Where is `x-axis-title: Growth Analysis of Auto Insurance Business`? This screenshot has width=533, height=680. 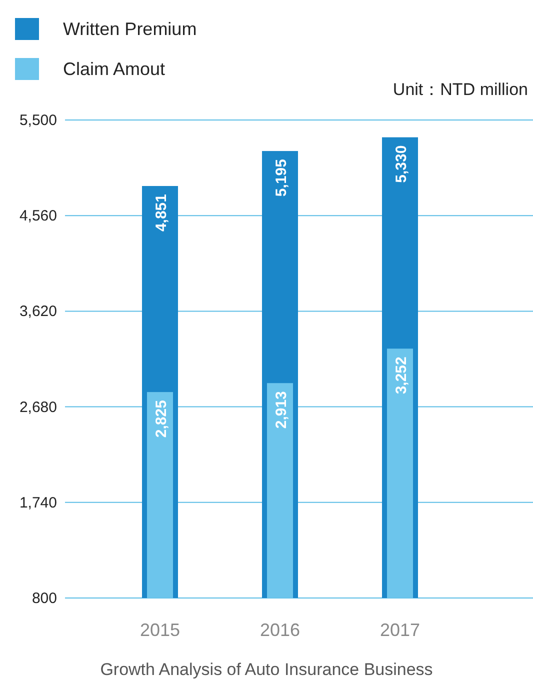
x-axis-title: Growth Analysis of Auto Insurance Business is located at coordinates (266, 669).